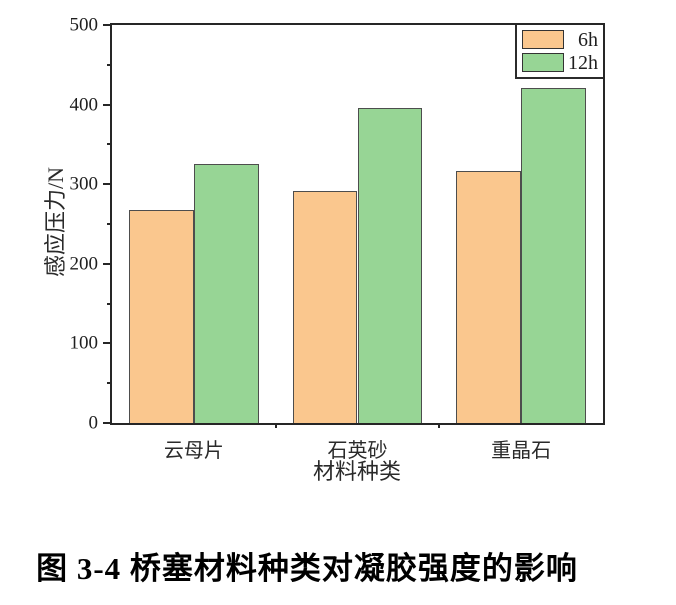 This screenshot has height=605, width=676. I want to click on category-label: 重晶石, so click(521, 451).